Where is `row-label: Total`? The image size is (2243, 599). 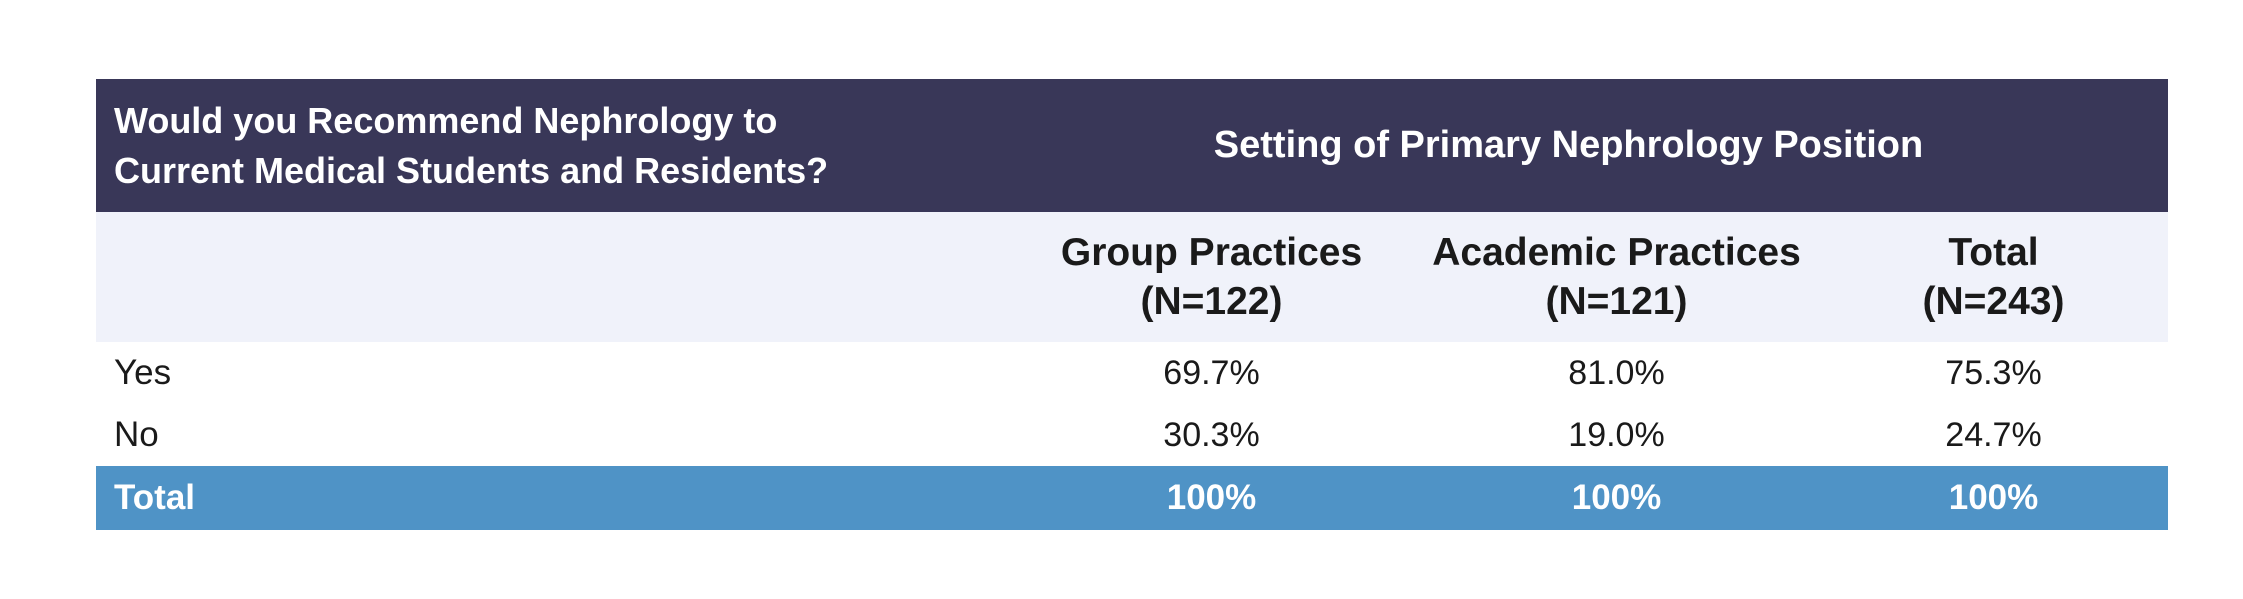 row-label: Total is located at coordinates (155, 497).